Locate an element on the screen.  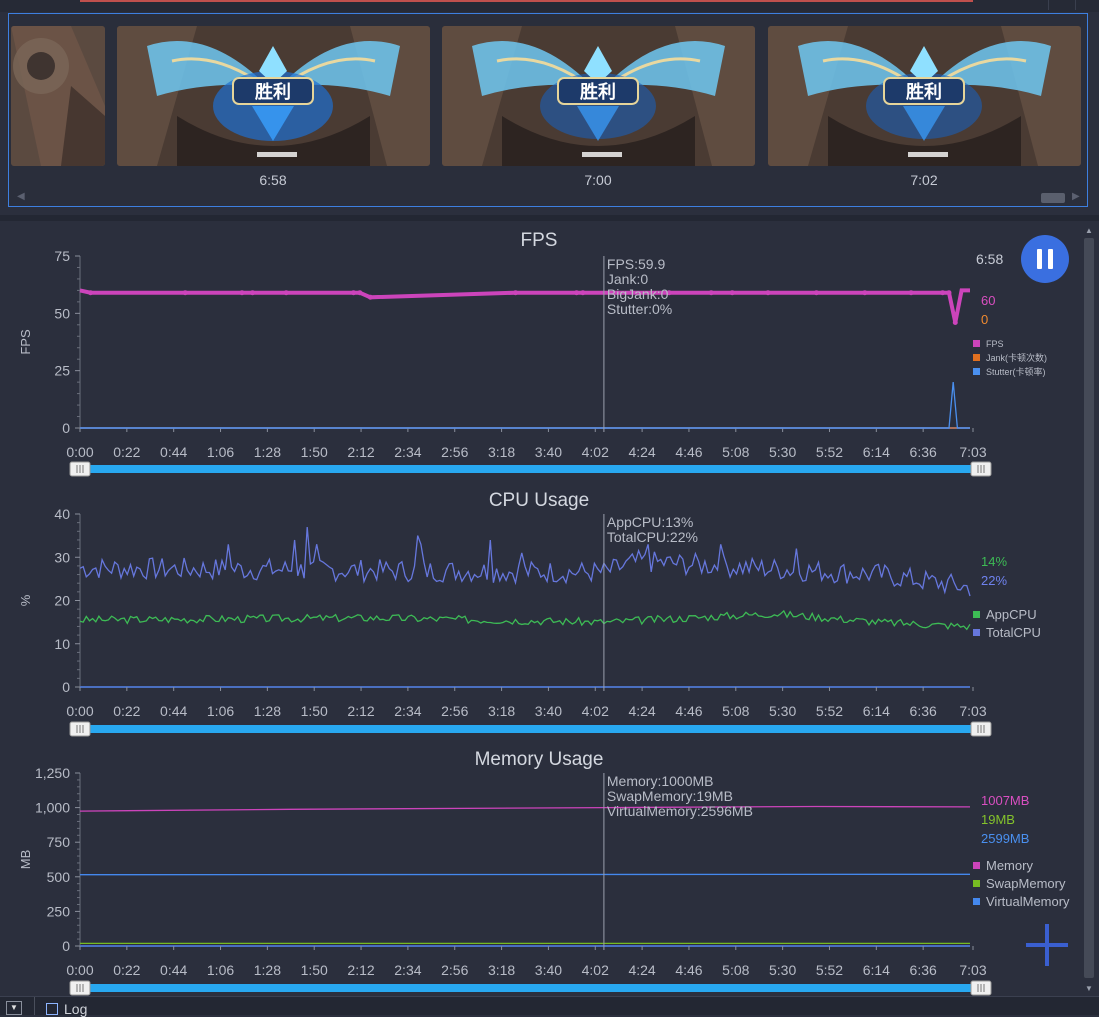
series-line-fps is located at coordinates (525, 306).